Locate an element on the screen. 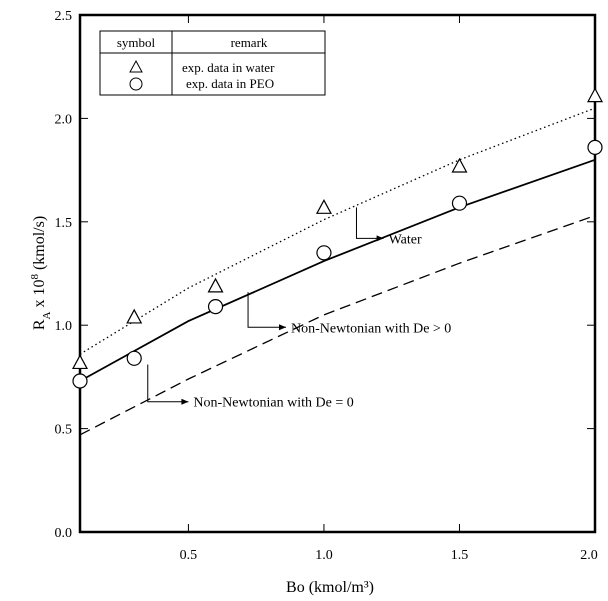 This screenshot has width=608, height=601. y-tick-label: 2.5 is located at coordinates (64, 16).